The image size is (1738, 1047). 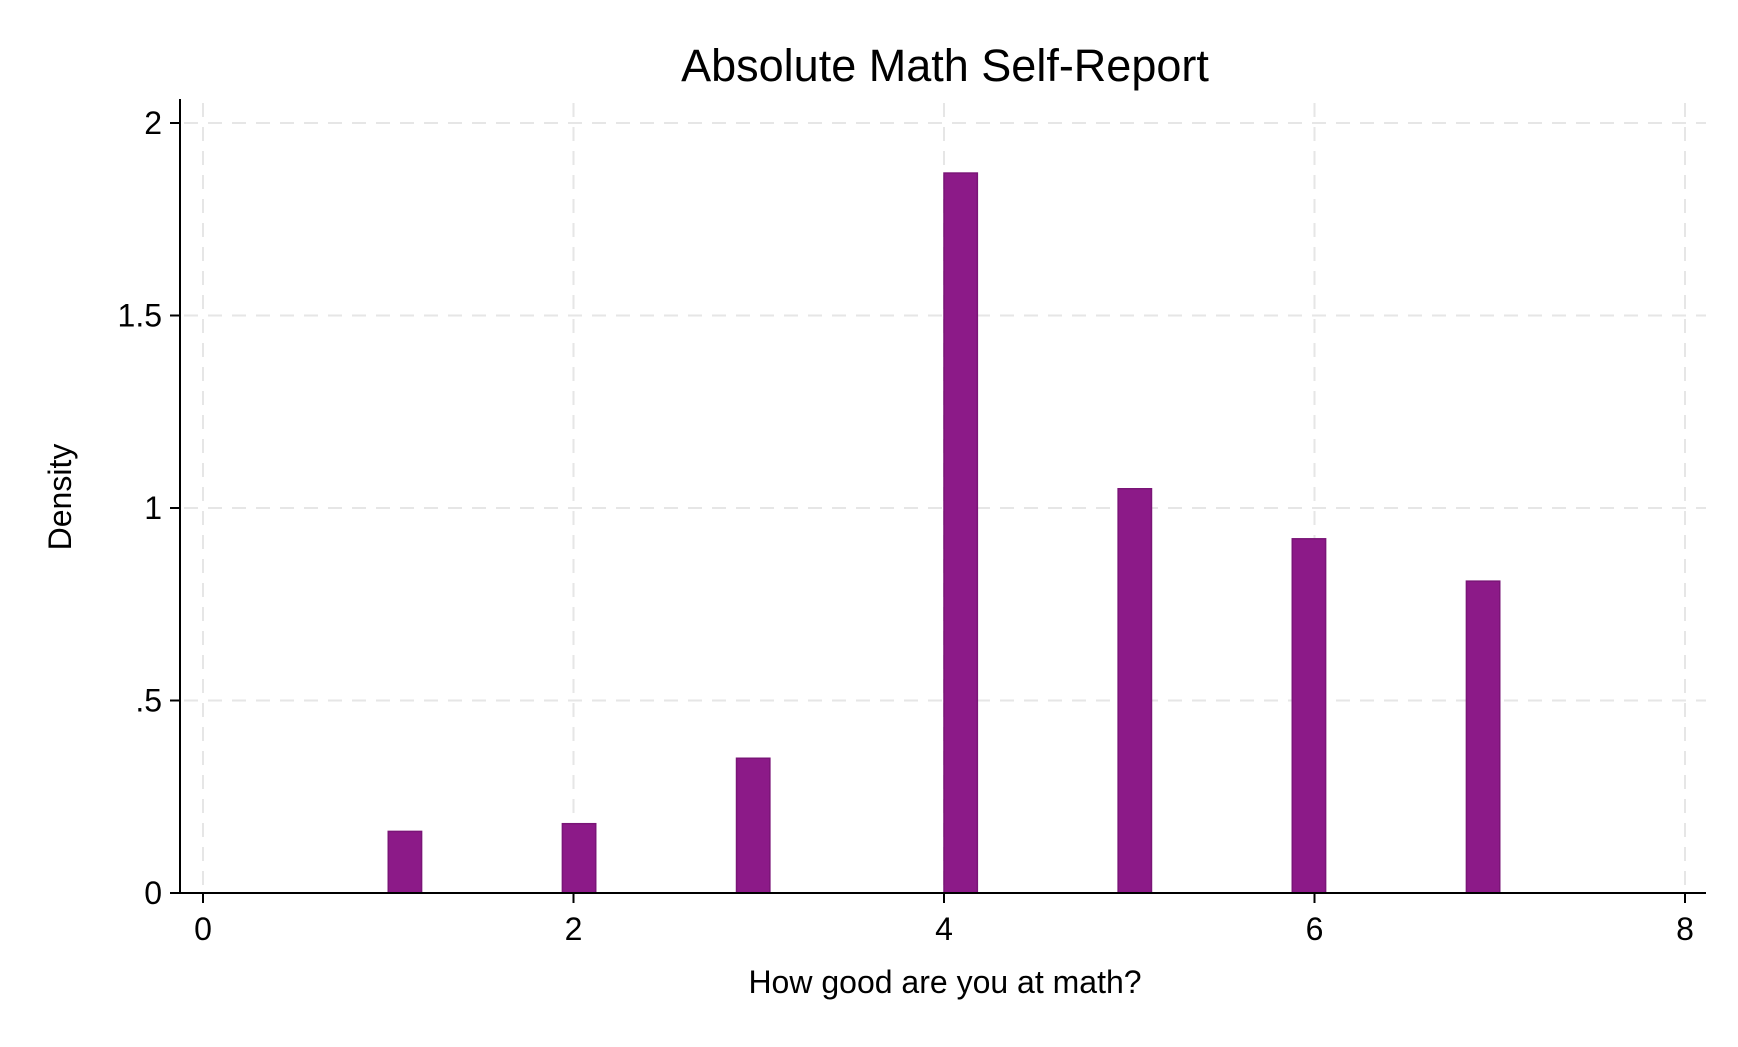 What do you see at coordinates (945, 65) in the screenshot?
I see `chart-title: Absolute Math Self-Report` at bounding box center [945, 65].